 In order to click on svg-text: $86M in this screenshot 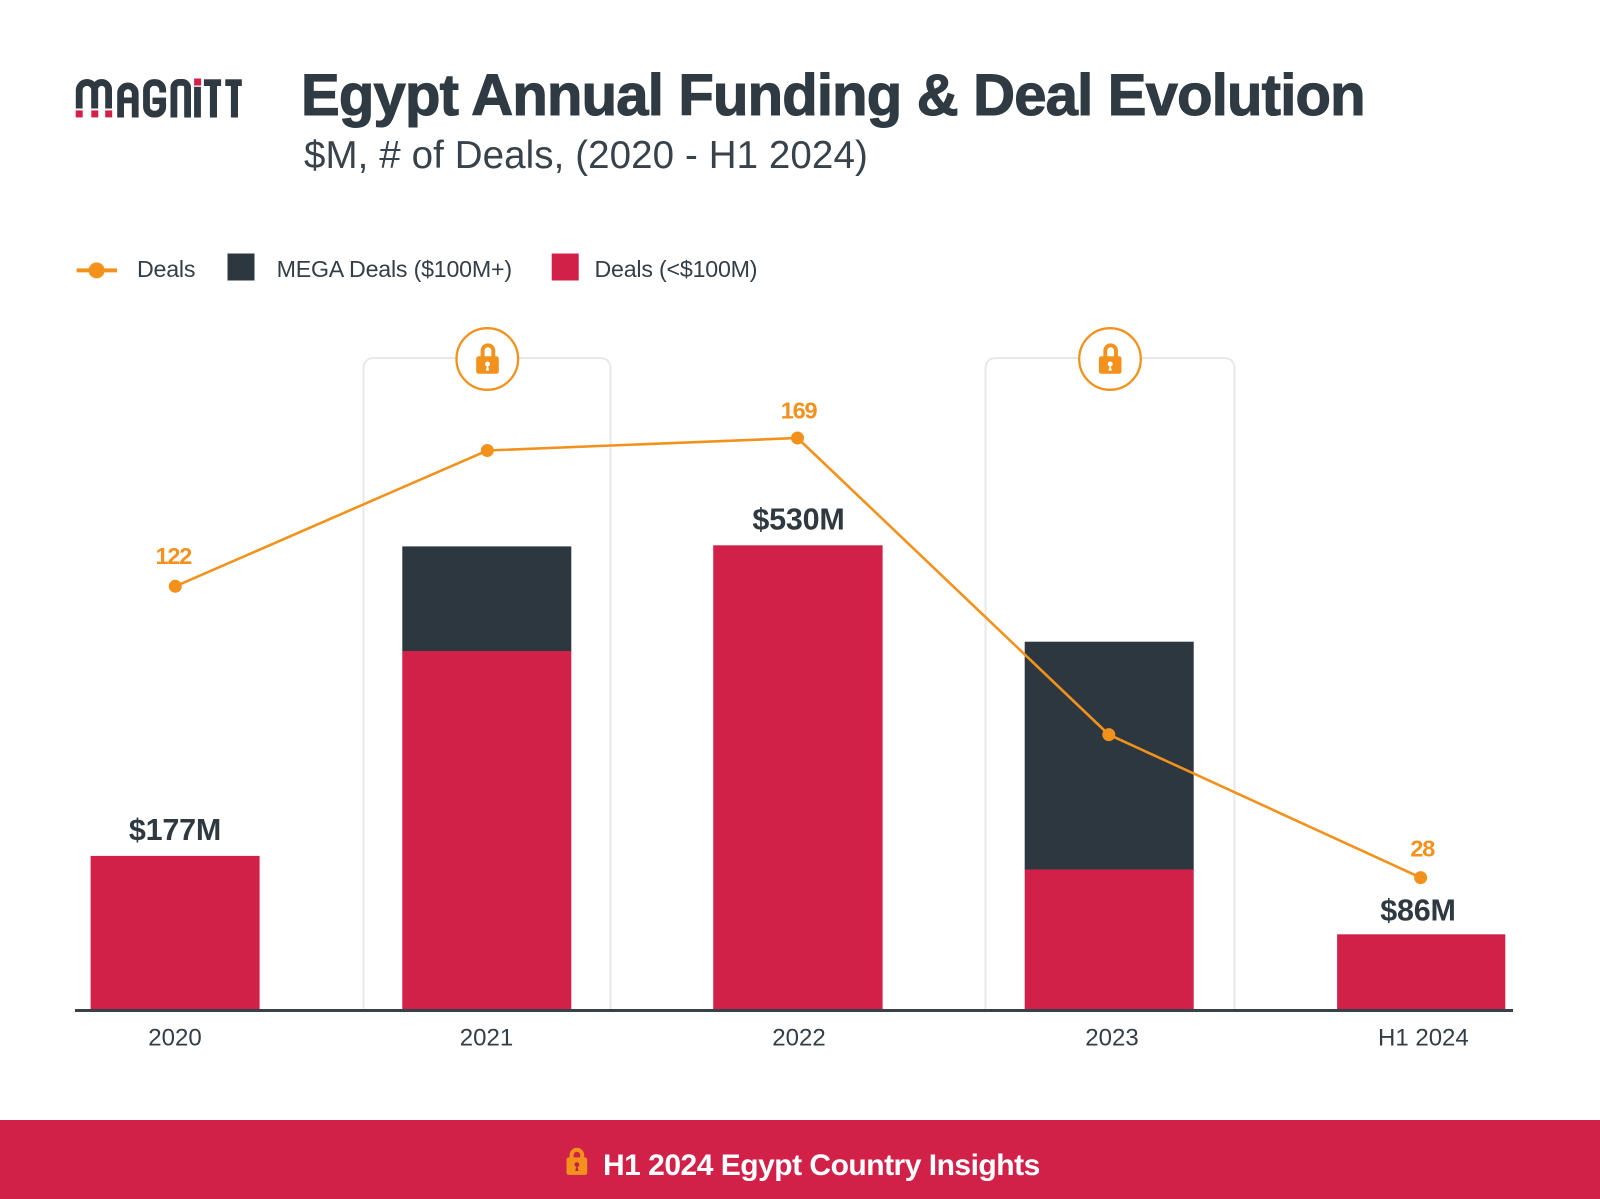, I will do `click(1418, 910)`.